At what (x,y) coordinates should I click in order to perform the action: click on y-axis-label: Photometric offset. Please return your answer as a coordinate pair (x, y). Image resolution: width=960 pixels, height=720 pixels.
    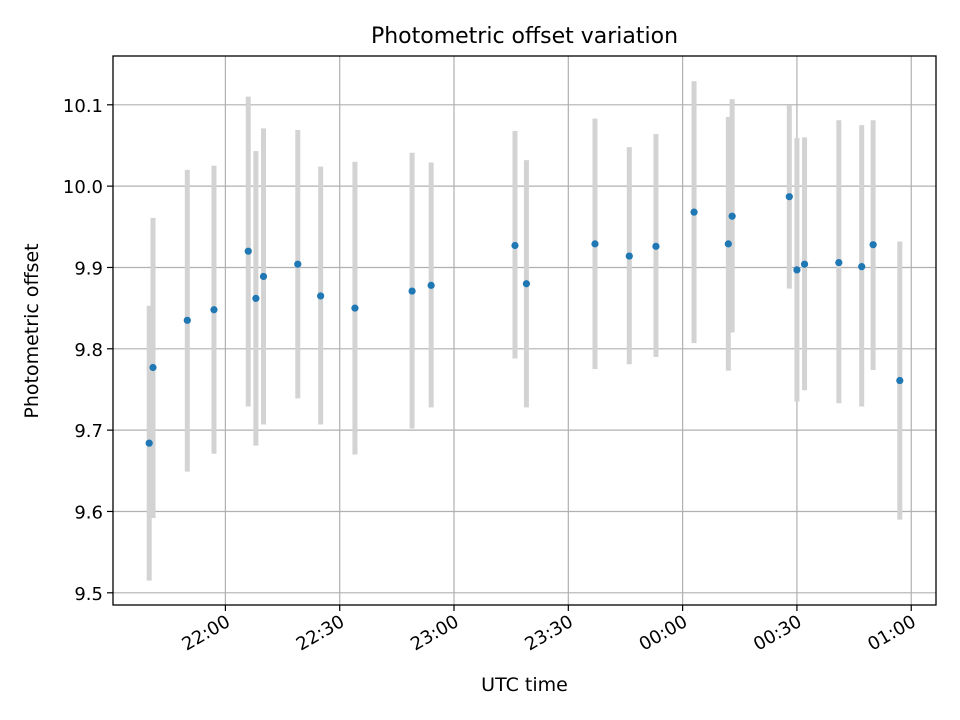
    Looking at the image, I should click on (32, 330).